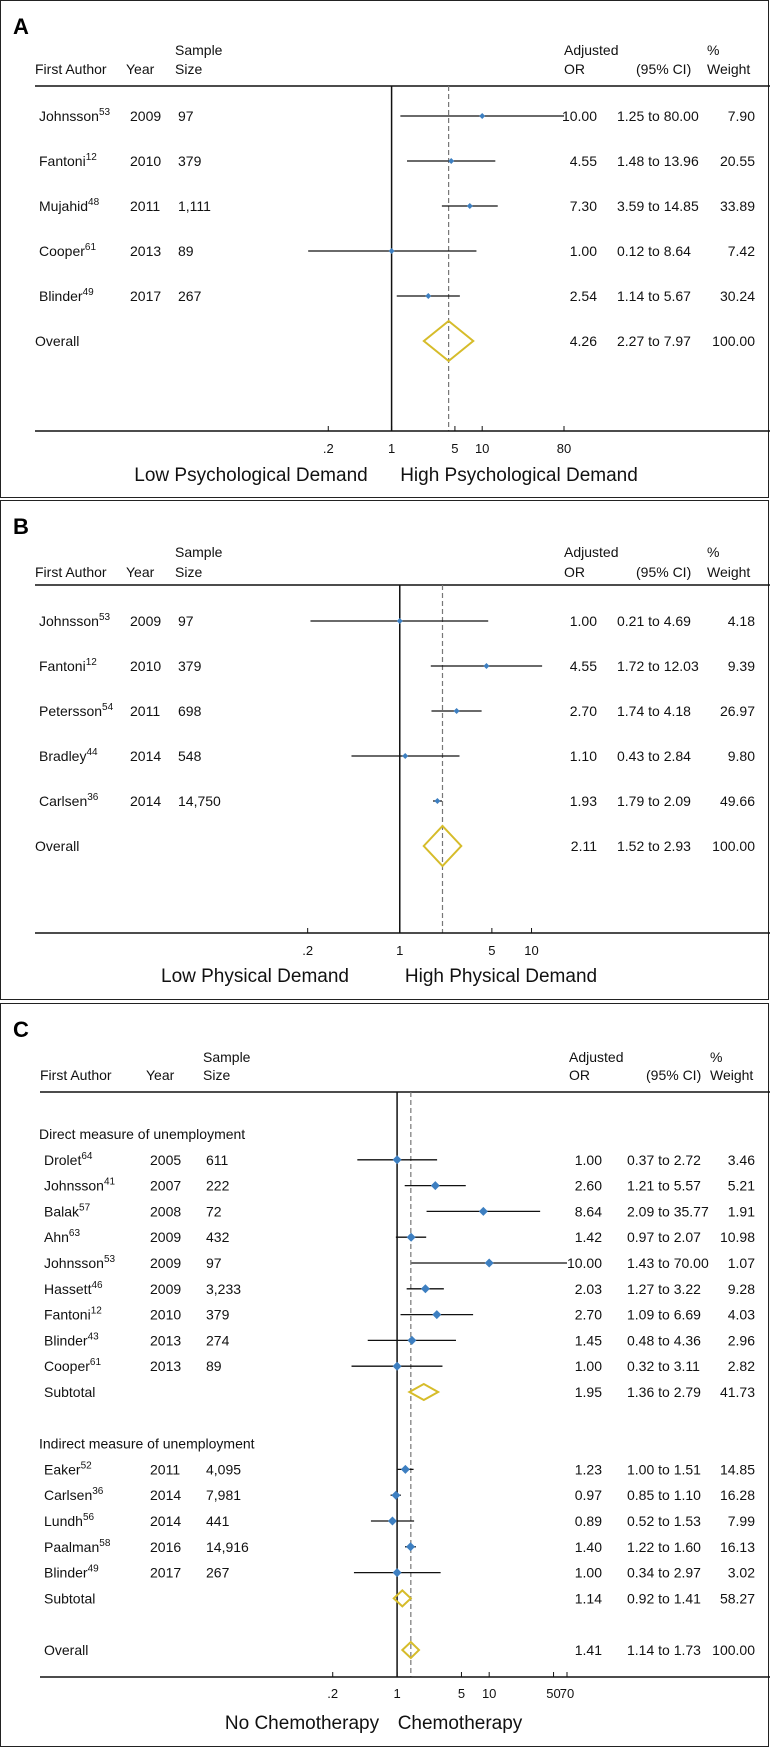  What do you see at coordinates (564, 448) in the screenshot?
I see `x-tick-label: 80` at bounding box center [564, 448].